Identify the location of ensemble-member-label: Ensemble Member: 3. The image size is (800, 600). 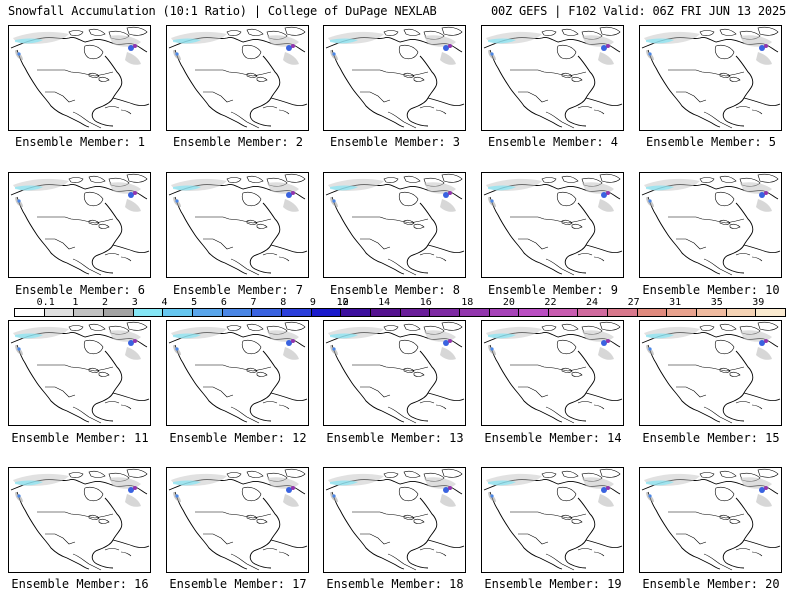
(395, 142).